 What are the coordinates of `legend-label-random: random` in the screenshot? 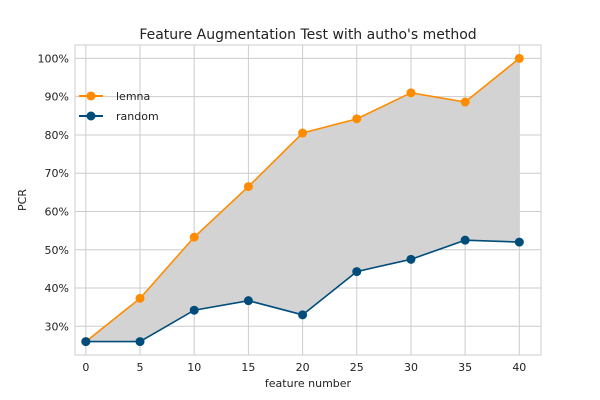 It's located at (137, 116).